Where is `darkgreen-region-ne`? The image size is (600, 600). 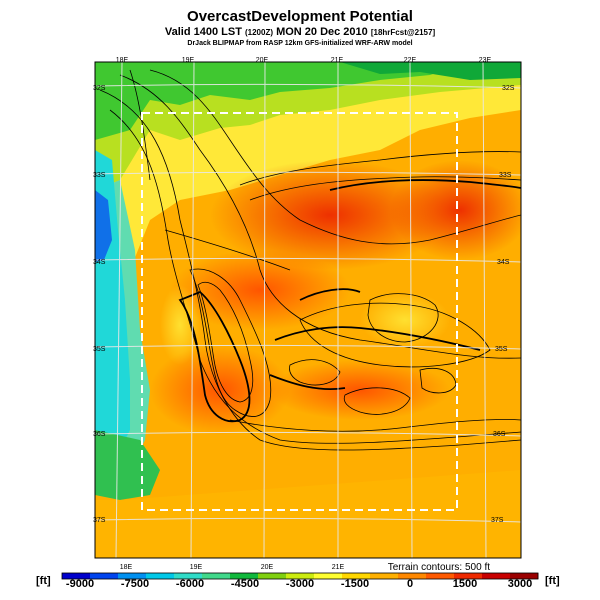 darkgreen-region-ne is located at coordinates (430, 71).